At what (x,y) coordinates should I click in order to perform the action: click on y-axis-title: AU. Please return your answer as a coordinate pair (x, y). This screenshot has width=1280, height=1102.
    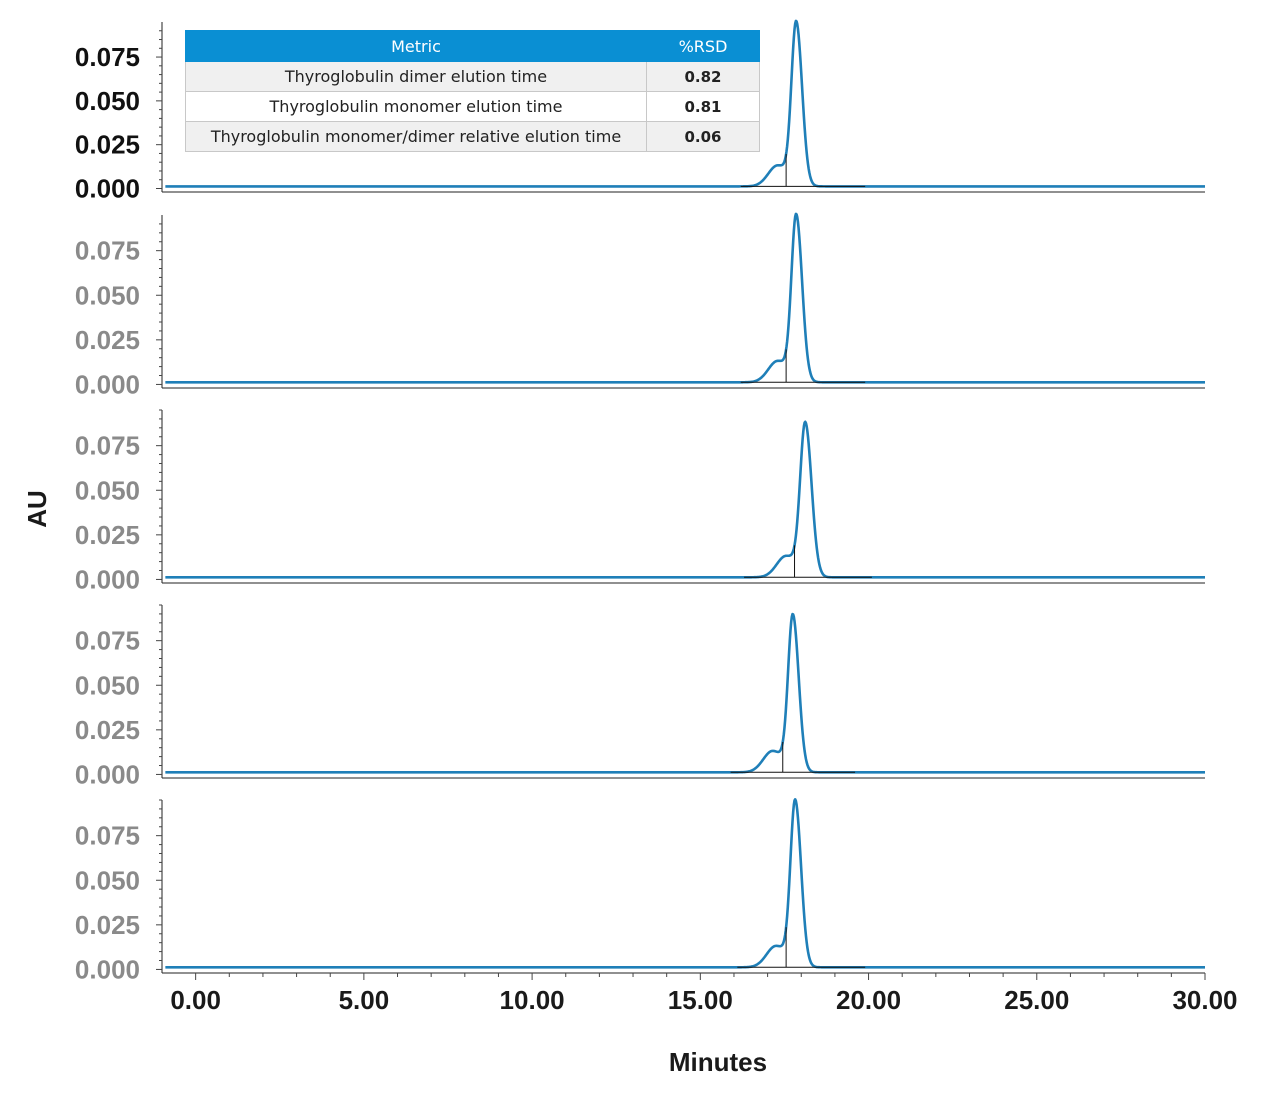
    Looking at the image, I should click on (37, 509).